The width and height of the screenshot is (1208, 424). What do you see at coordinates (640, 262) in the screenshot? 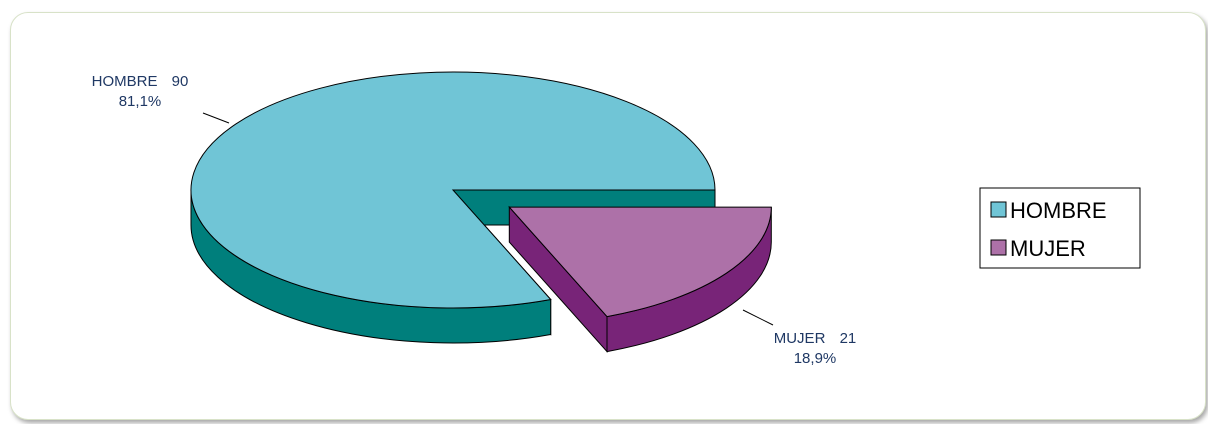
I see `mujer-top` at bounding box center [640, 262].